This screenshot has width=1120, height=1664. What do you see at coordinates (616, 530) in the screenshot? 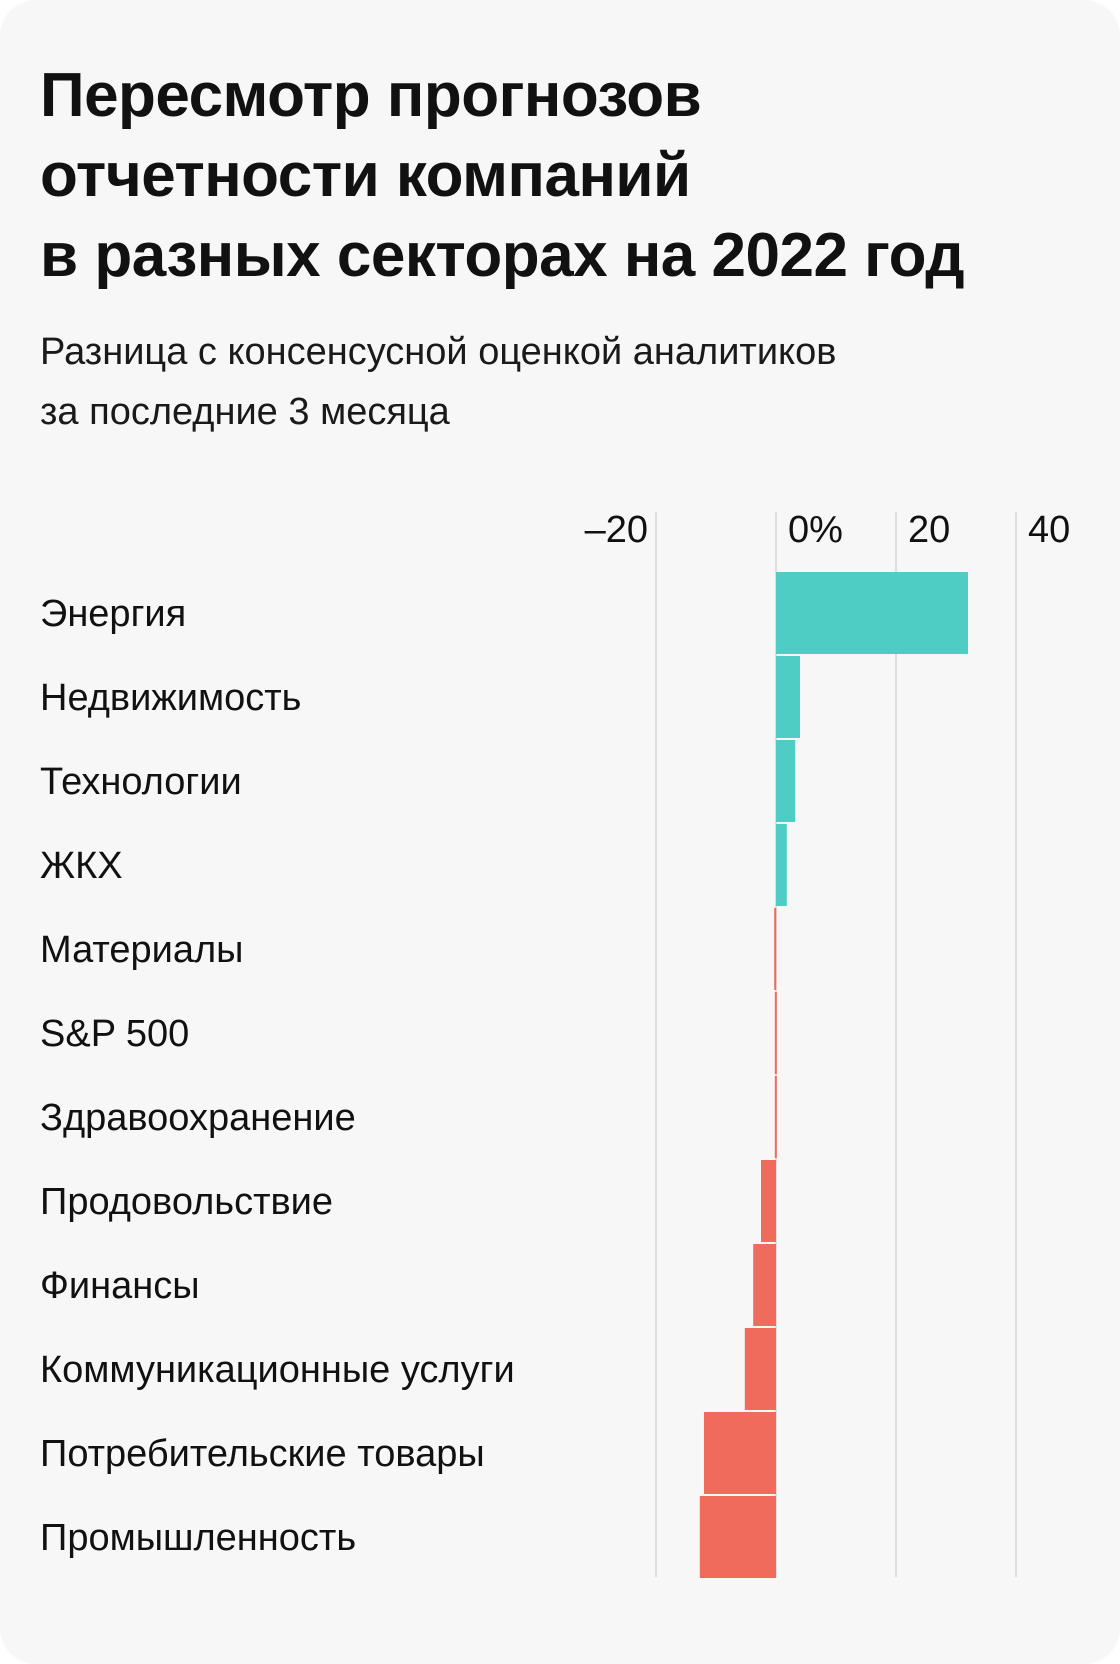
I see `x-tick-label: –20` at bounding box center [616, 530].